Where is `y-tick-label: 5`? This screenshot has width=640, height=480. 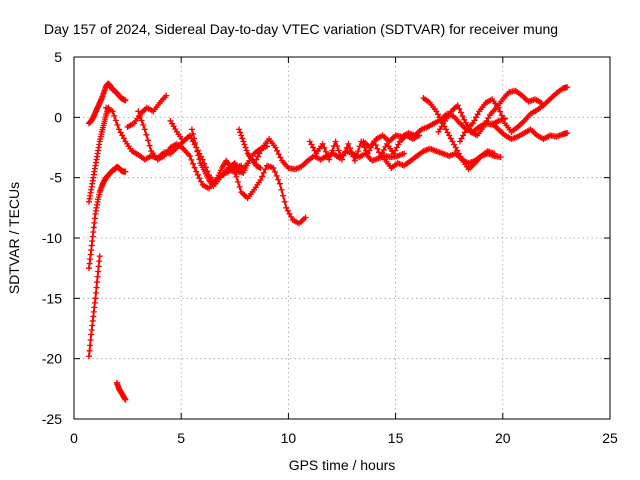 y-tick-label: 5 is located at coordinates (58, 57).